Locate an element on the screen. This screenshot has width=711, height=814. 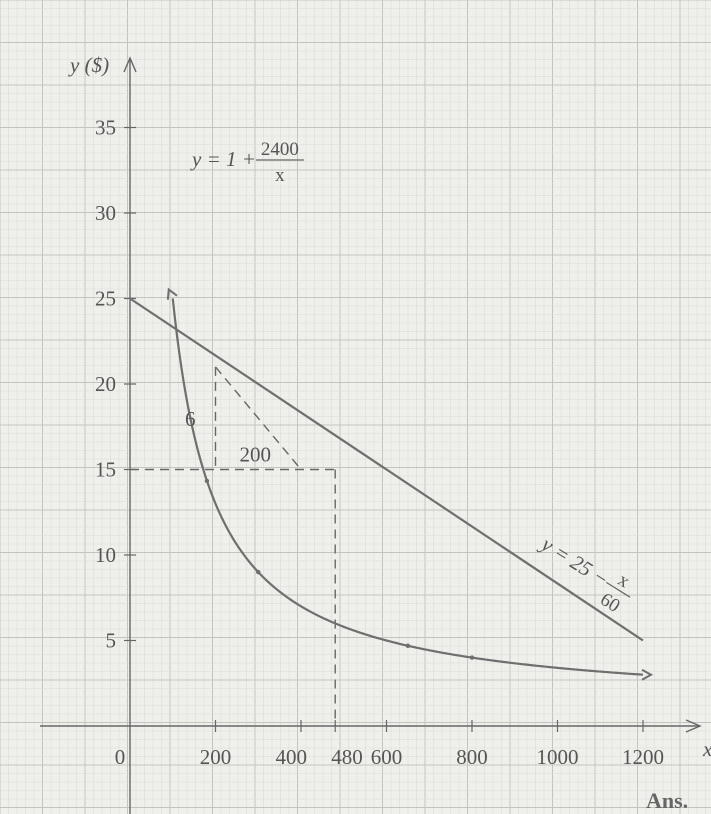
y-tick-label: 30 is located at coordinates (105, 213).